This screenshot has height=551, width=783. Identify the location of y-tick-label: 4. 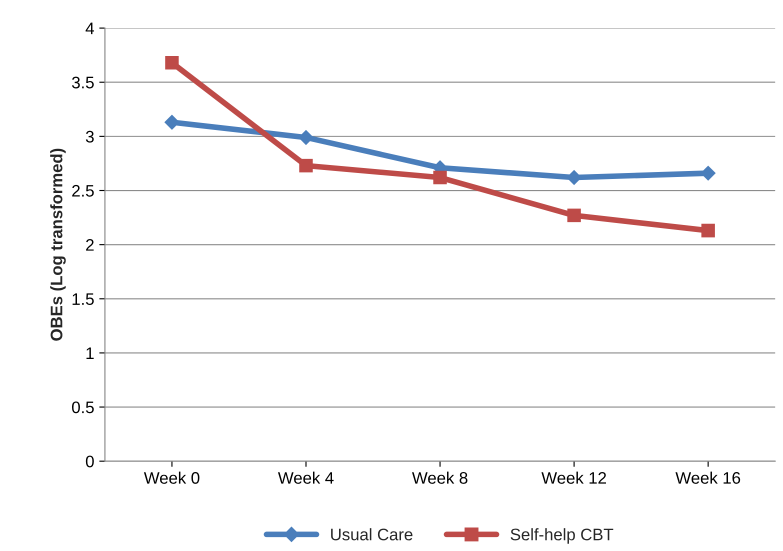
(90, 28).